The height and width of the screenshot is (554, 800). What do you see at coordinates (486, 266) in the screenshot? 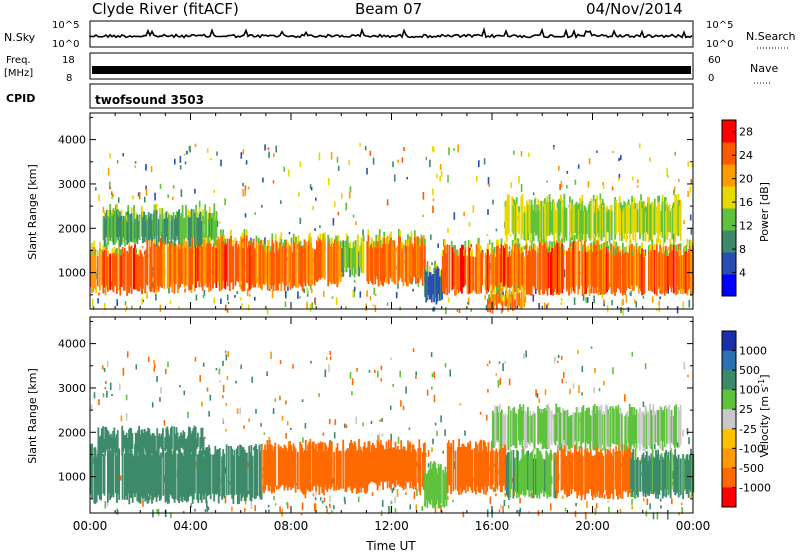
I see `echo-band` at bounding box center [486, 266].